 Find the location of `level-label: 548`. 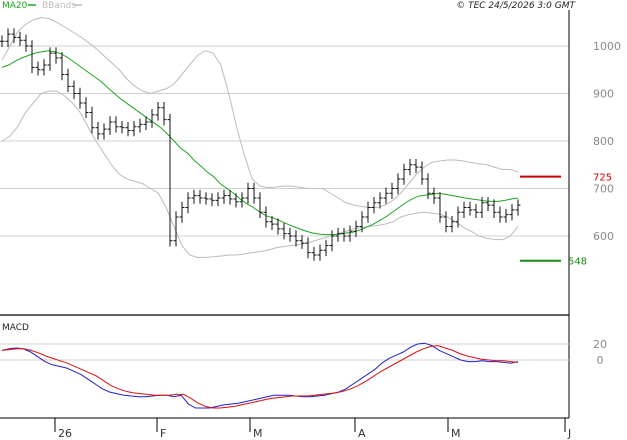

level-label: 548 is located at coordinates (577, 262).